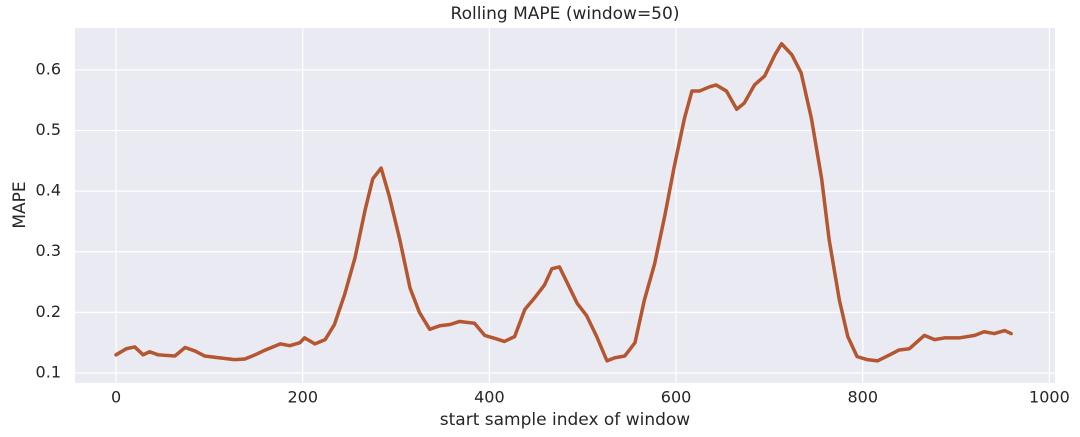  I want to click on chart-title: Rolling MAPE (window=50), so click(565, 14).